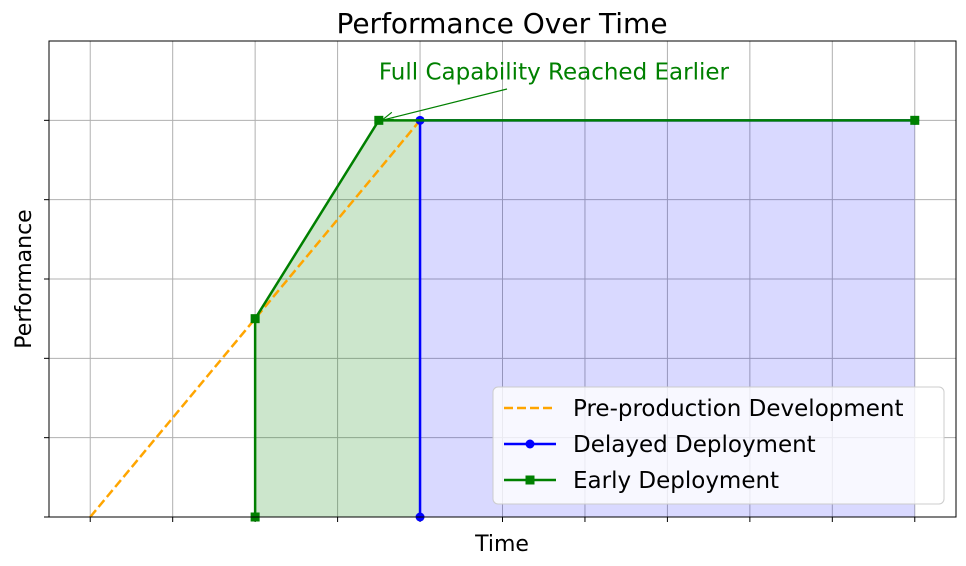 The height and width of the screenshot is (566, 966). What do you see at coordinates (676, 481) in the screenshot?
I see `legend-label: Early Deployment` at bounding box center [676, 481].